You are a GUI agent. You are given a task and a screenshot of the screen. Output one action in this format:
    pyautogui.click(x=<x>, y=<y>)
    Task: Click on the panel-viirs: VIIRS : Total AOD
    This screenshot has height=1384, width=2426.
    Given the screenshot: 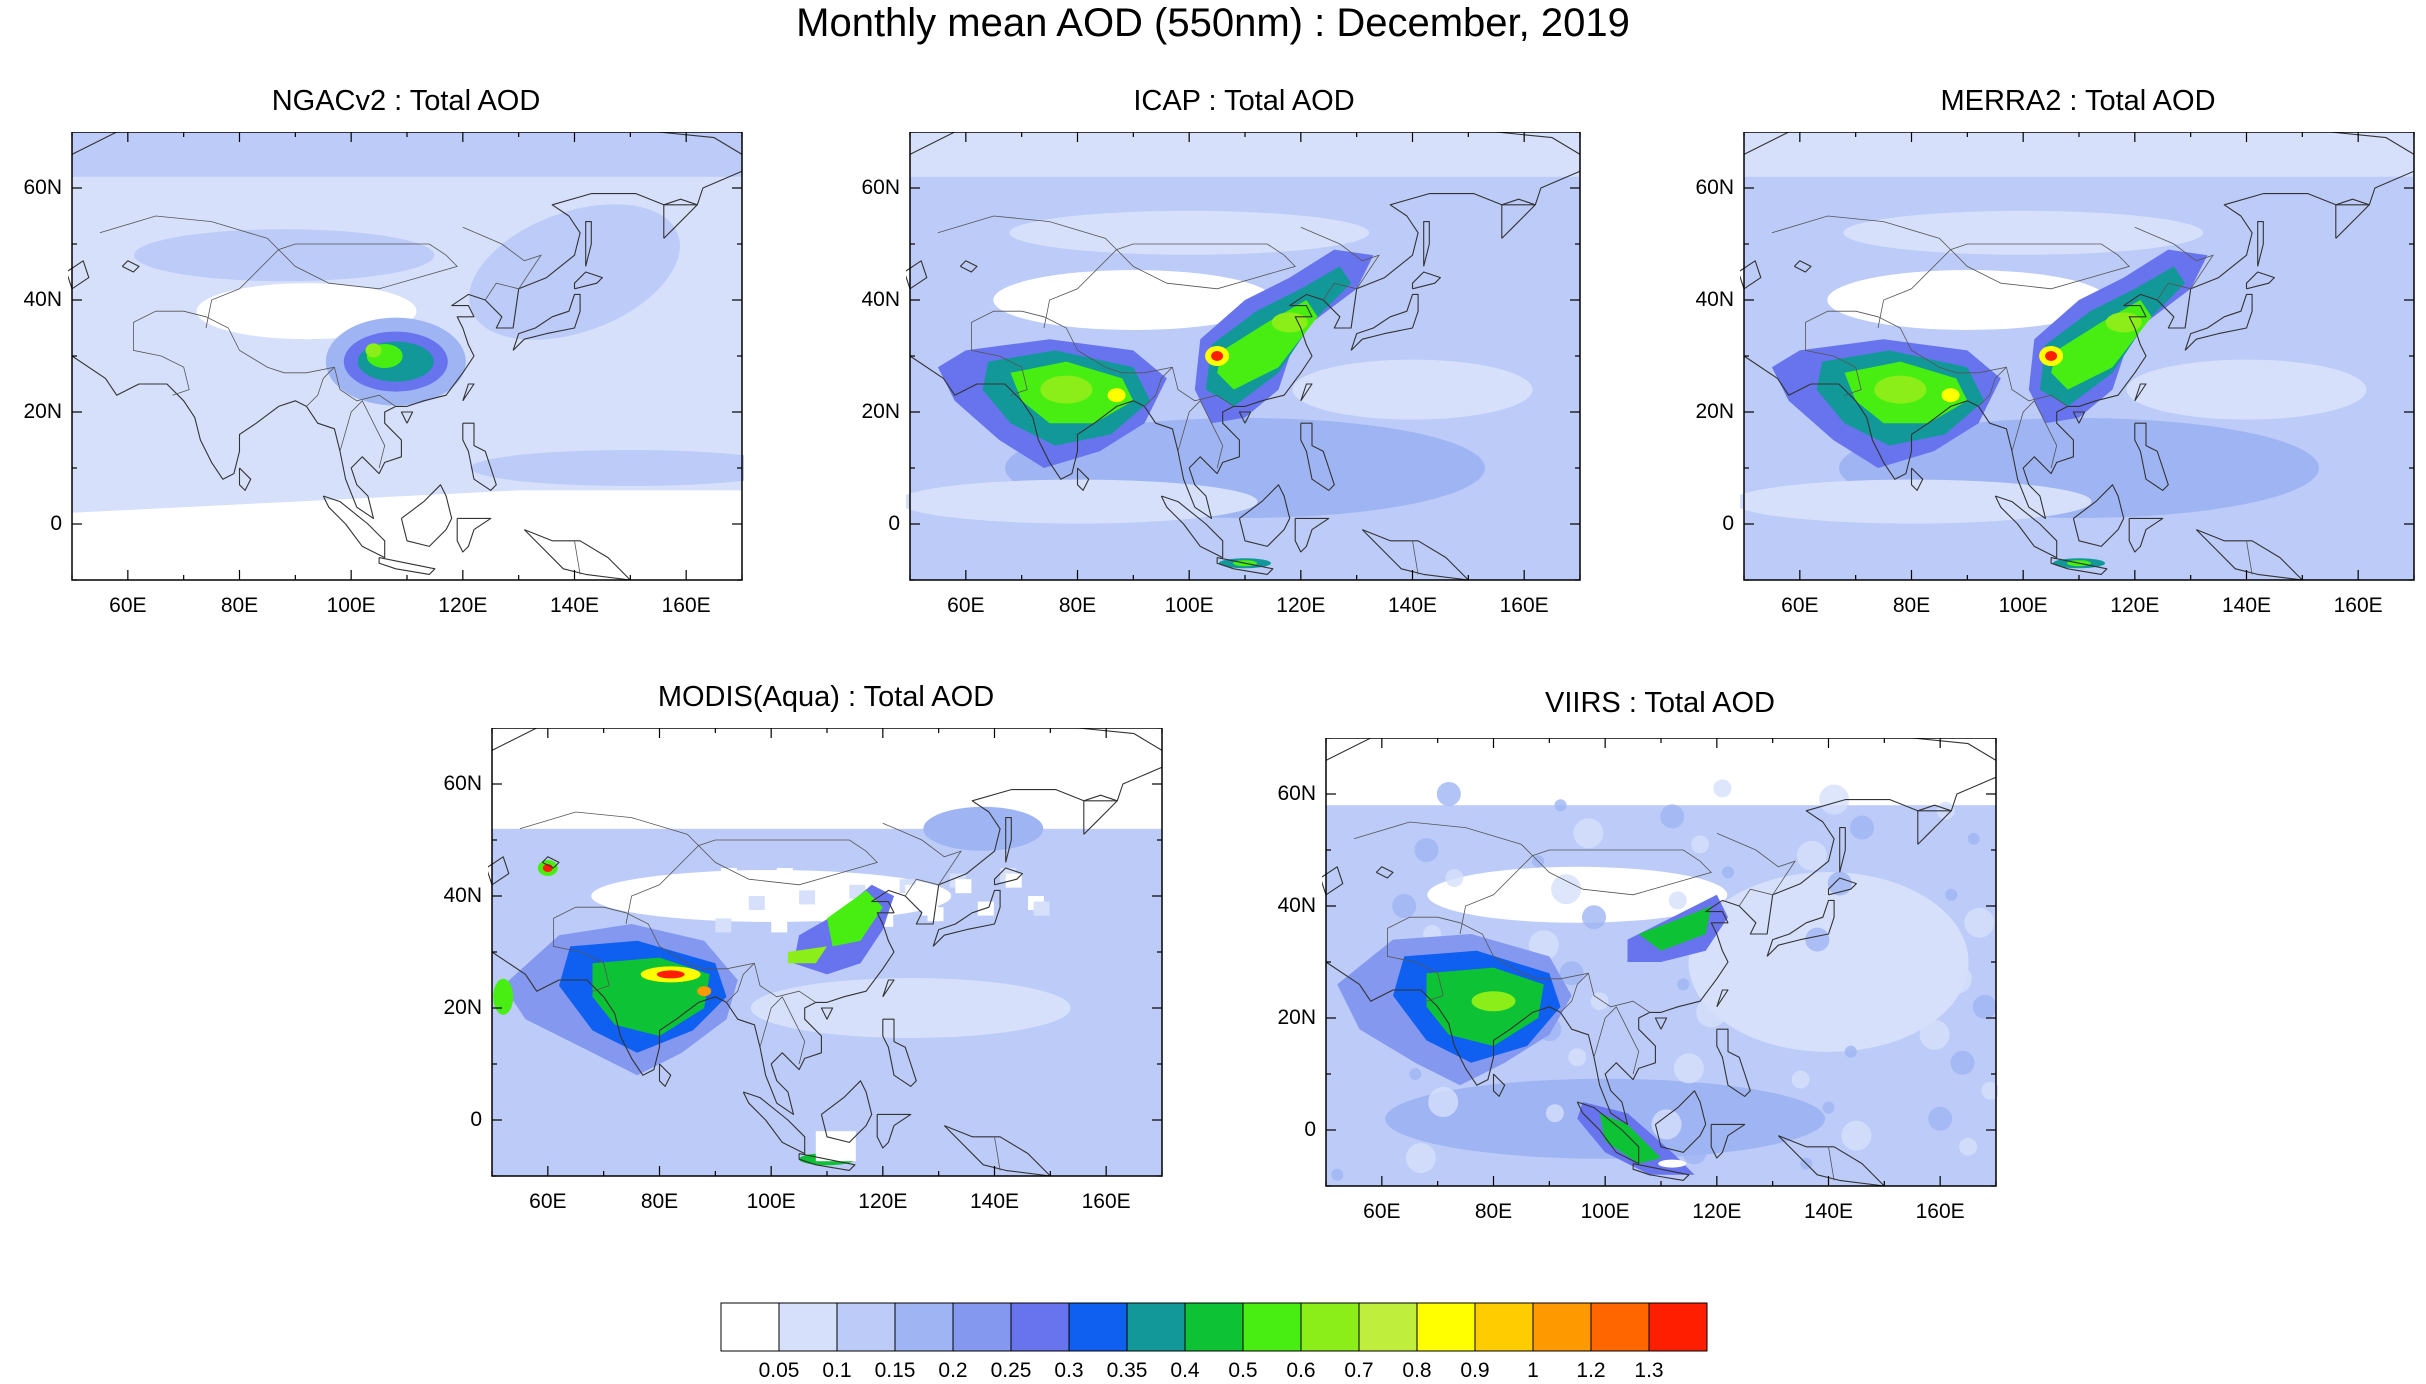 What is the action you would take?
    pyautogui.click(x=1660, y=966)
    